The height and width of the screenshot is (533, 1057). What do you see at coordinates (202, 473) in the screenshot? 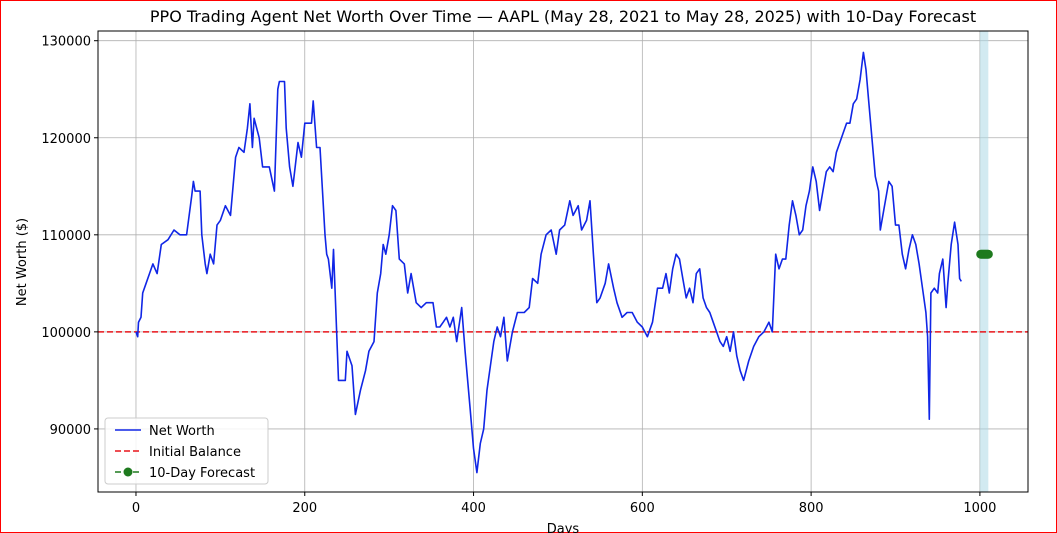
I see `legend-label-forecast: 10-Day Forecast` at bounding box center [202, 473].